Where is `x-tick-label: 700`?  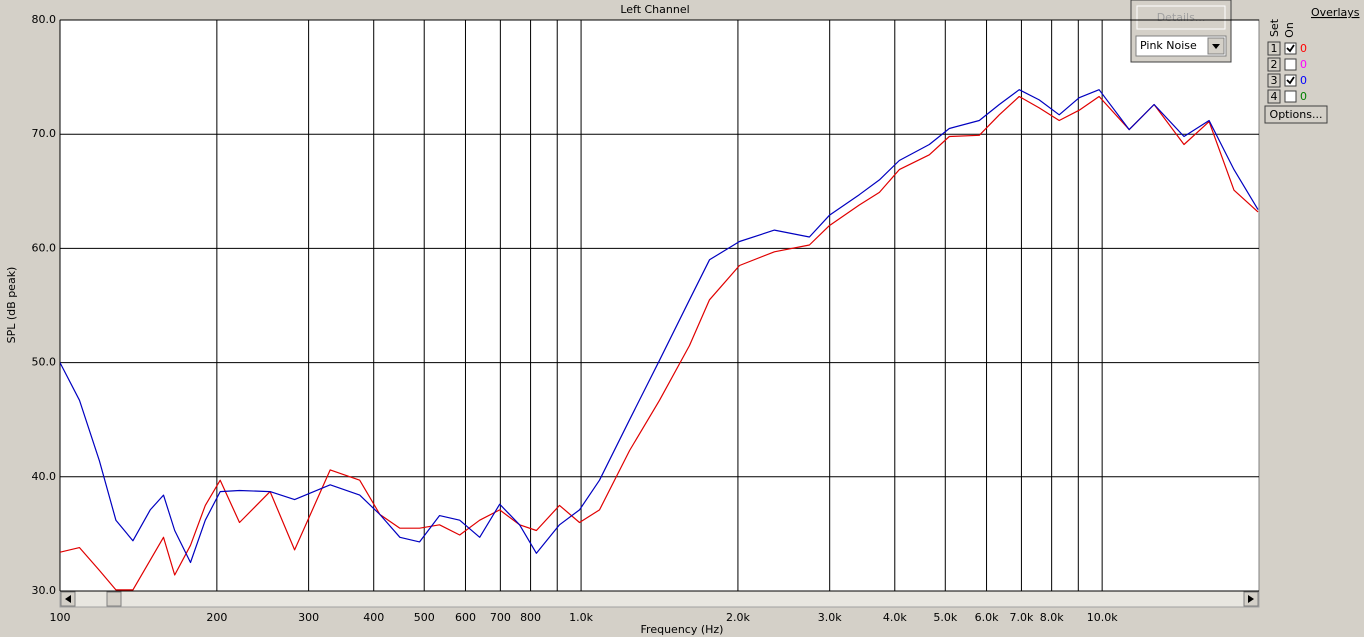
x-tick-label: 700 is located at coordinates (500, 617).